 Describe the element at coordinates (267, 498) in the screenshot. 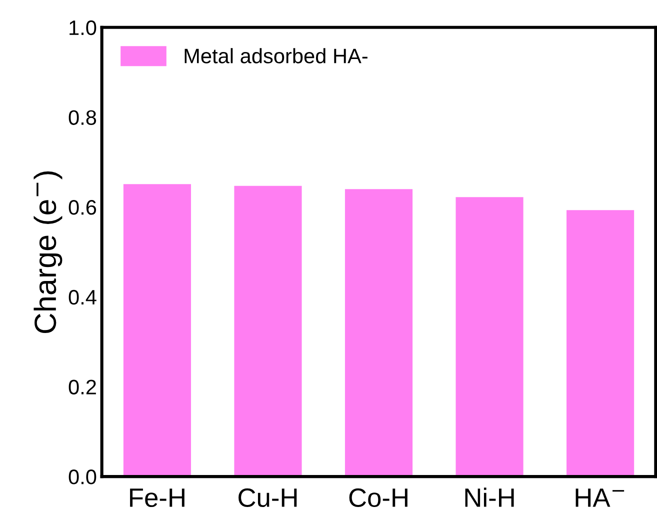

I see `x-tick-label: Cu-H` at that location.